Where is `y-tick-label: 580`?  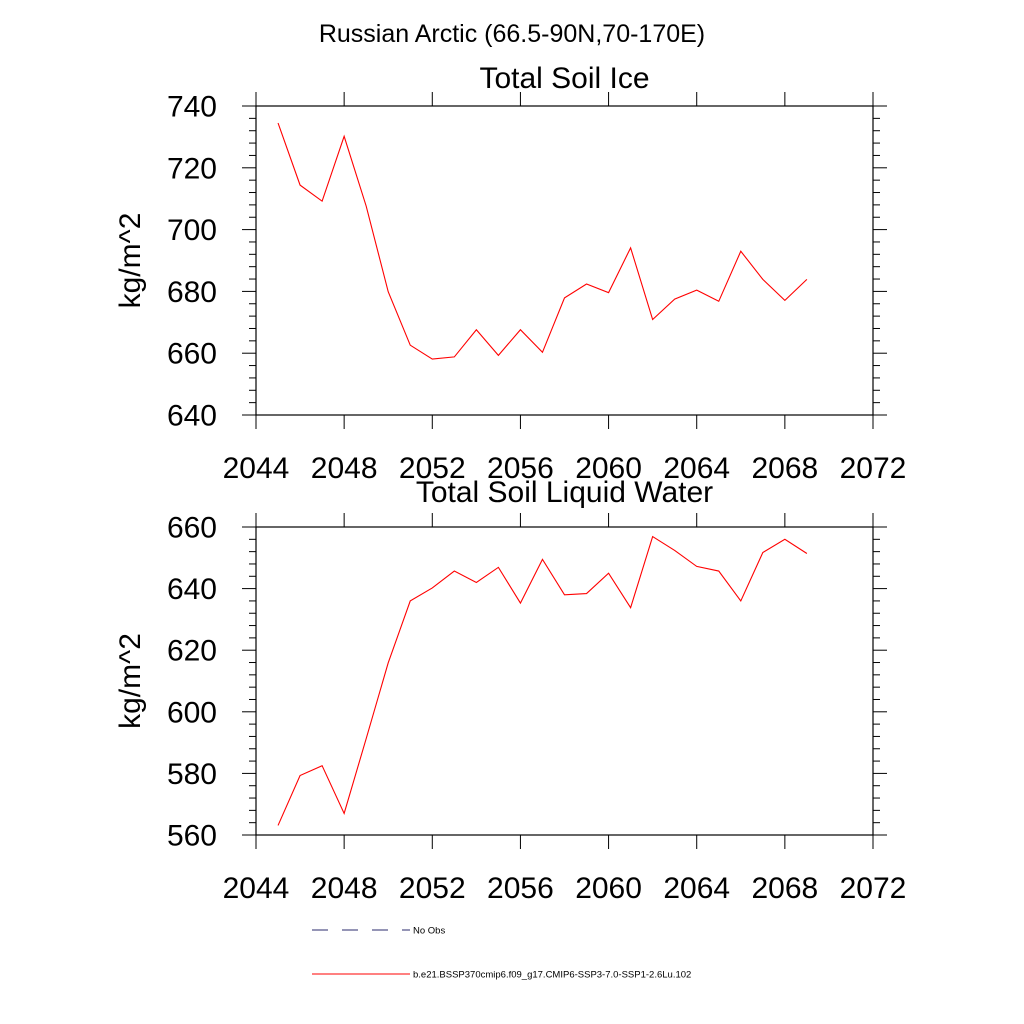
y-tick-label: 580 is located at coordinates (192, 774).